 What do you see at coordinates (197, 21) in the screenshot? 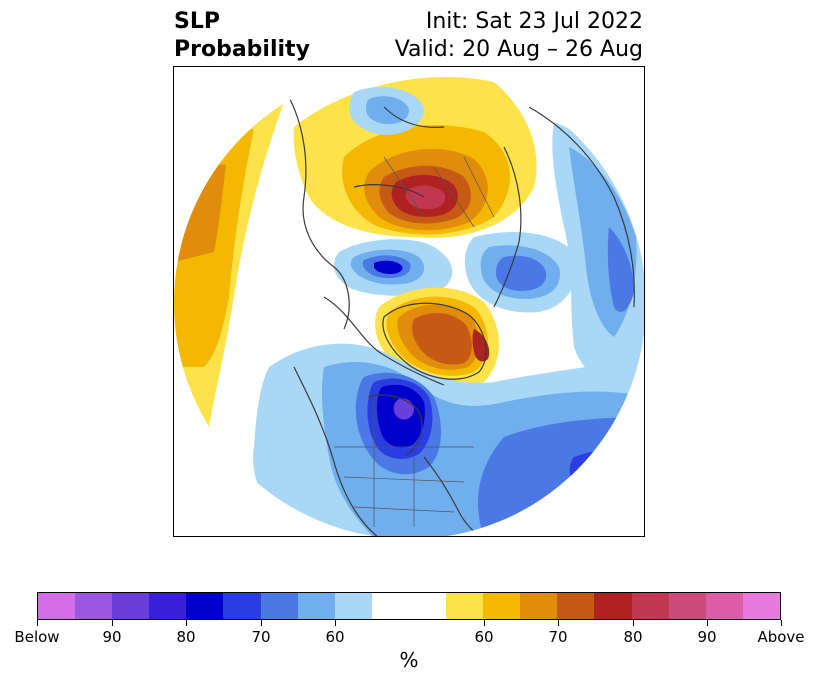
I see `title-variable: SLP` at bounding box center [197, 21].